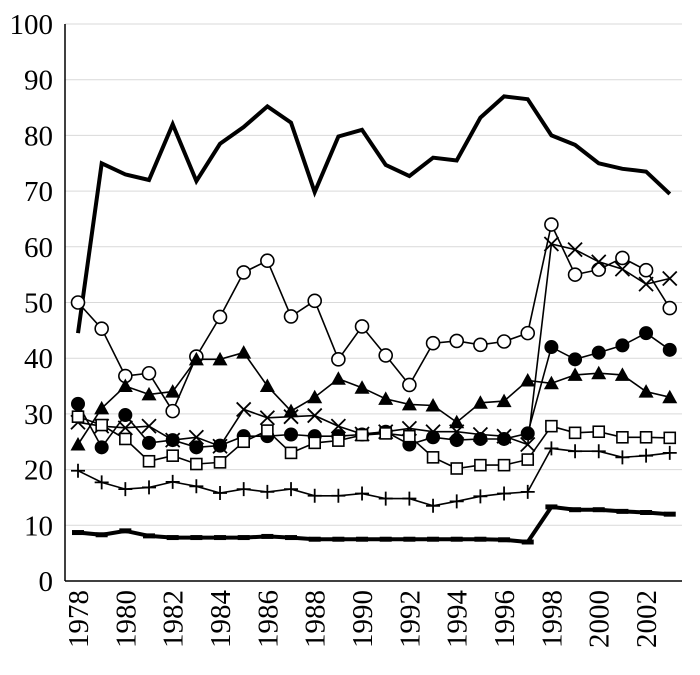 This screenshot has height=675, width=700. What do you see at coordinates (291, 316) in the screenshot?
I see `series-2-point-1987` at bounding box center [291, 316].